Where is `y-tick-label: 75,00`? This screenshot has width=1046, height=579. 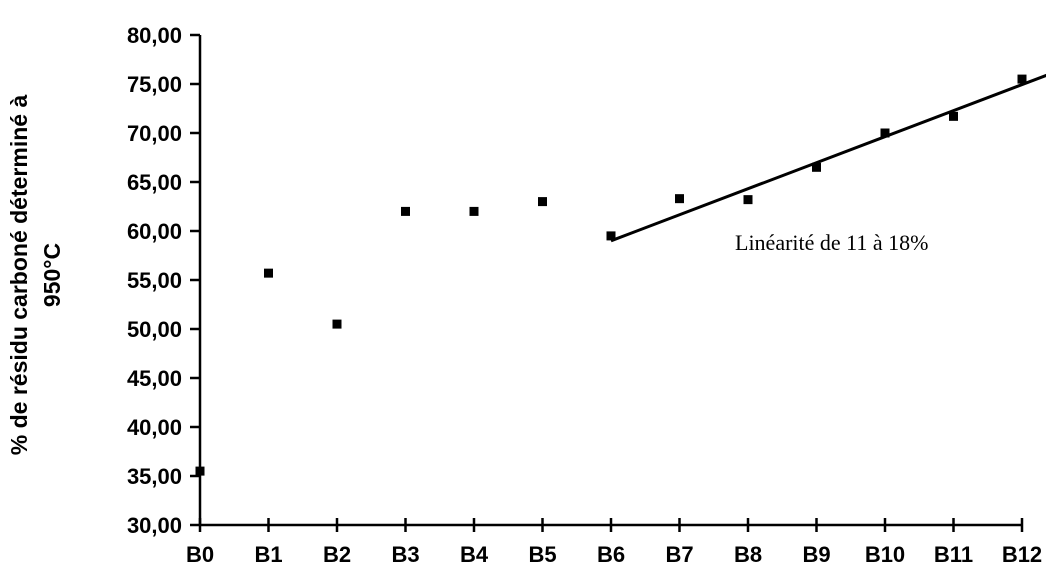
y-tick-label: 75,00 is located at coordinates (154, 84).